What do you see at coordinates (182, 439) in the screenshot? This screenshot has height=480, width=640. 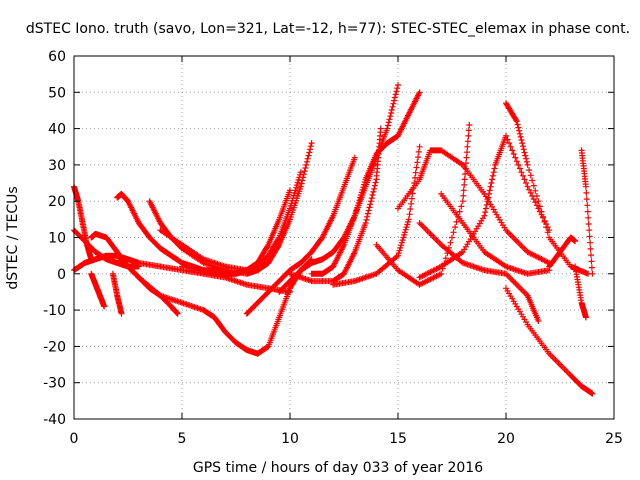 I see `x-tick-label: 5` at bounding box center [182, 439].